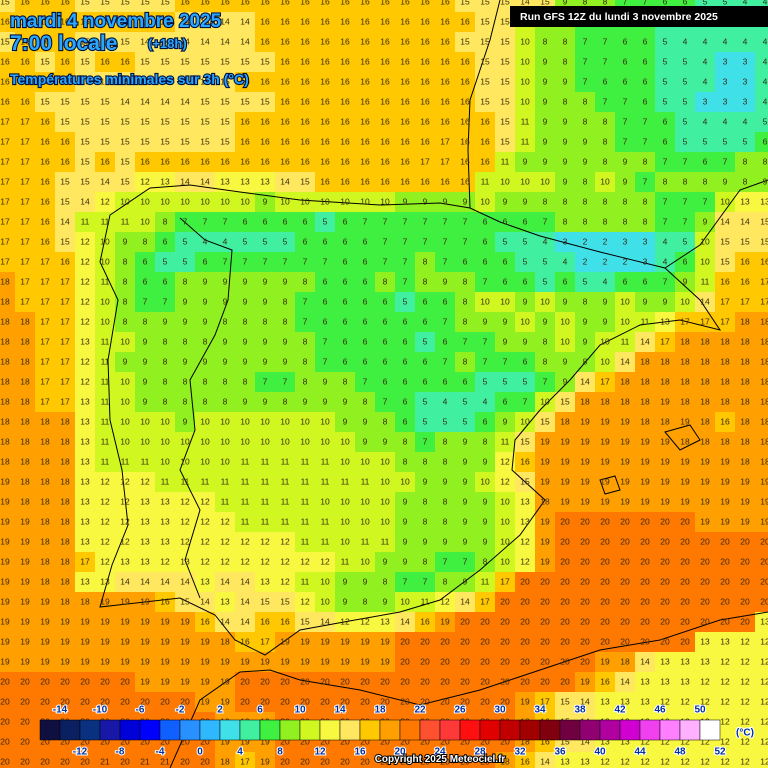 This screenshot has width=768, height=768. I want to click on legend-label: 48, so click(680, 752).